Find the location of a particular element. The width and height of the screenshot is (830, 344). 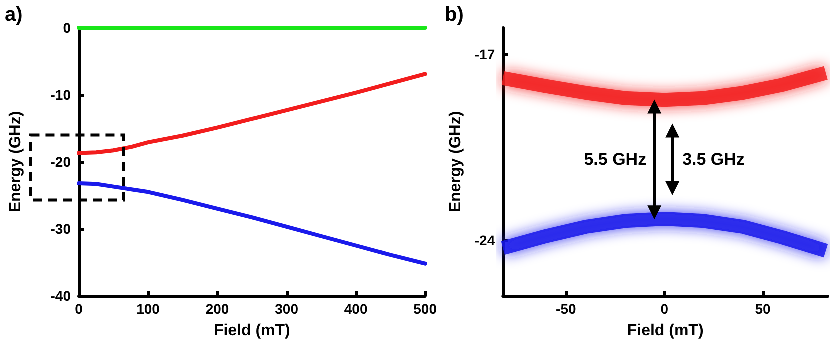

y-tick-label: -10 is located at coordinates (61, 95).